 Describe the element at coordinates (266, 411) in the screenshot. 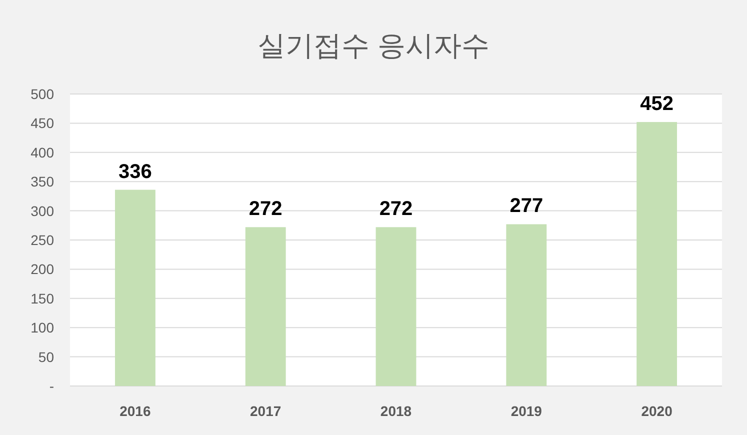

I see `x-tick-label: 2017` at that location.